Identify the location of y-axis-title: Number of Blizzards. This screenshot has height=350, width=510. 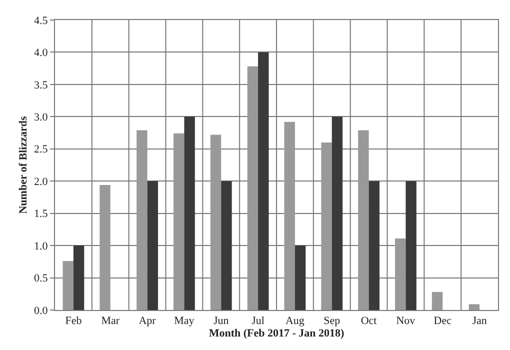
(24, 165).